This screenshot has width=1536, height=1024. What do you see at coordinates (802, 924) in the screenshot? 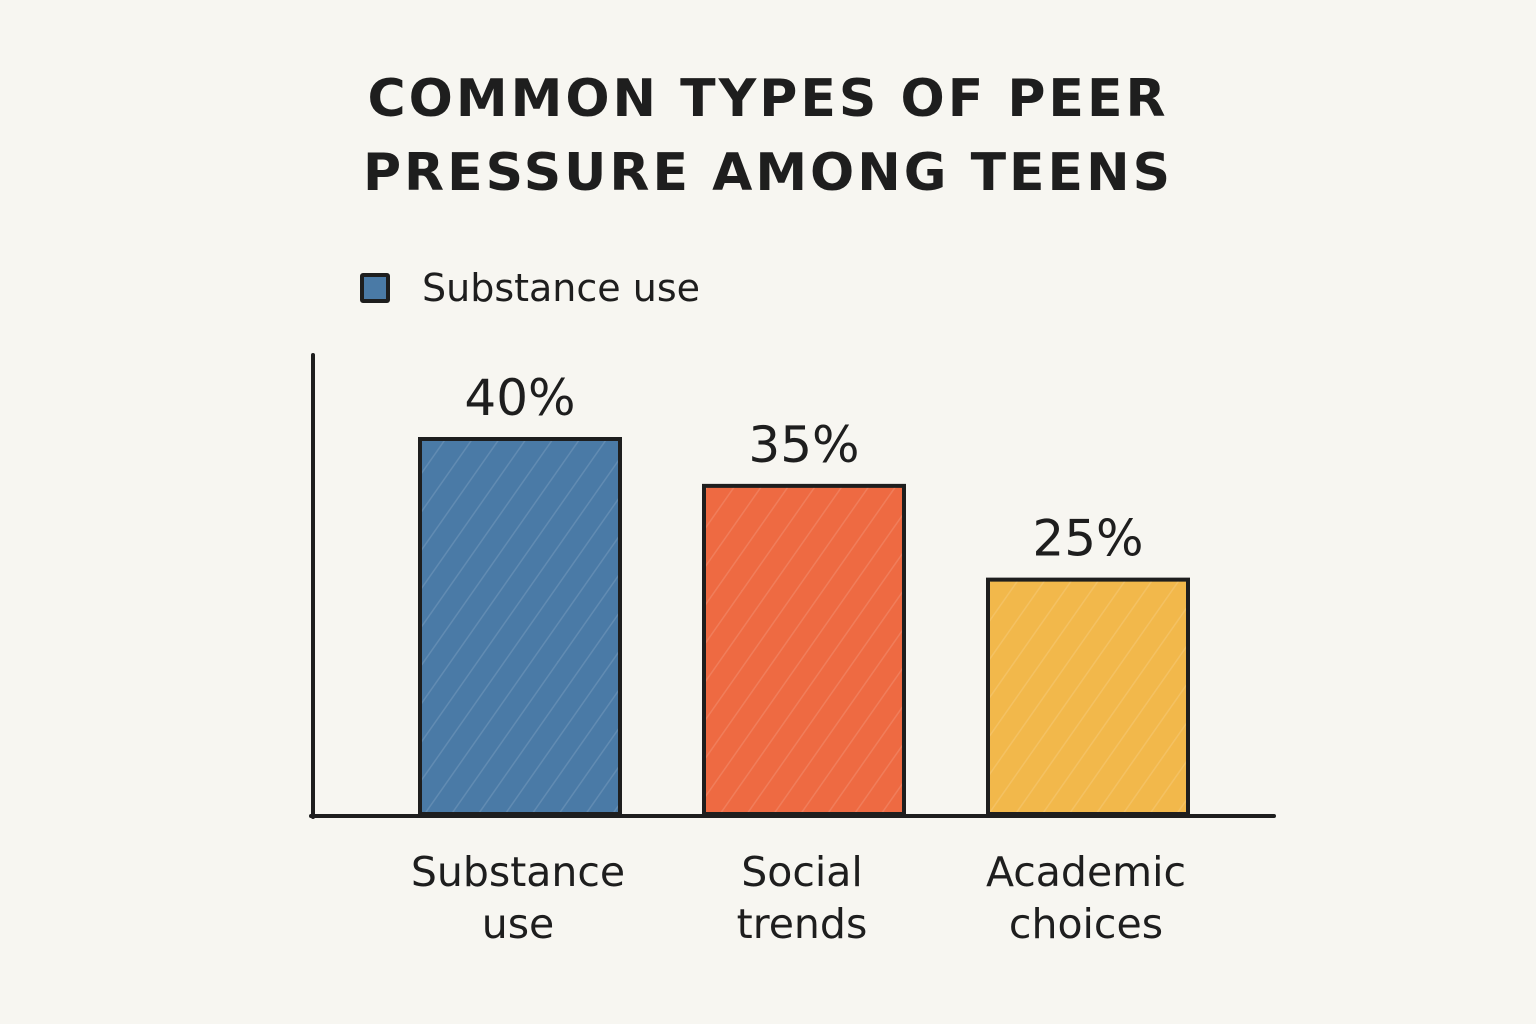
I see `category-label-social-trends-line-2: trends` at bounding box center [802, 924].